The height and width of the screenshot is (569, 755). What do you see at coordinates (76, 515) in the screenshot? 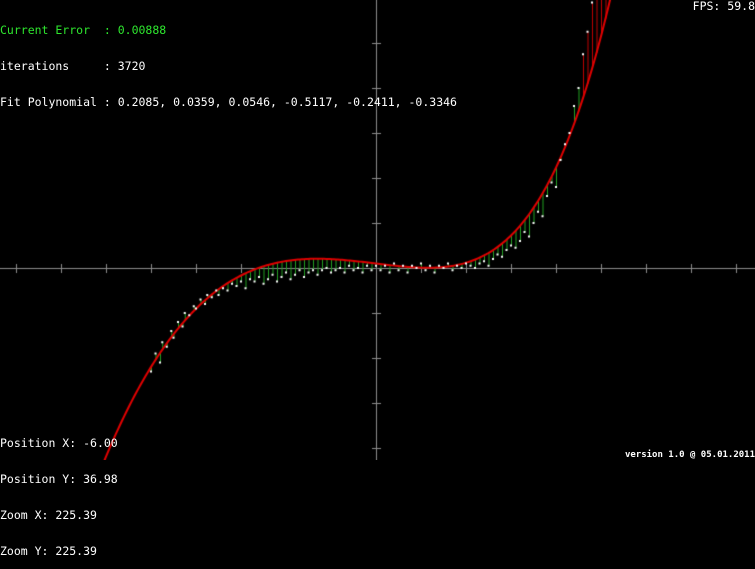
I see `zoom-x-value: 225.39` at bounding box center [76, 515].